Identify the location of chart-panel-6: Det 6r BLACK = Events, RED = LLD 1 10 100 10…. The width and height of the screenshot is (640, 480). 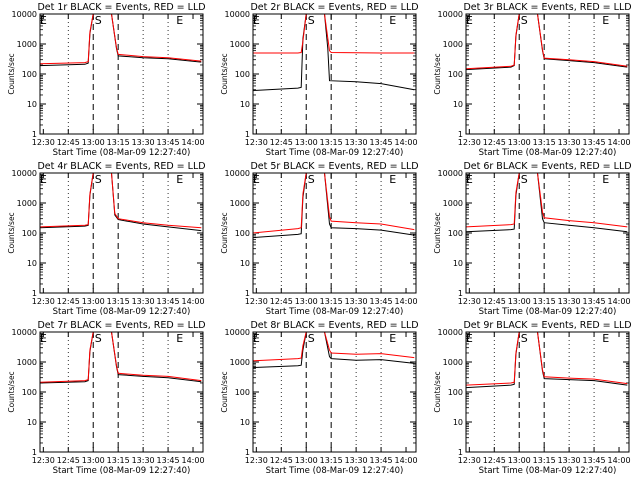
(532, 239).